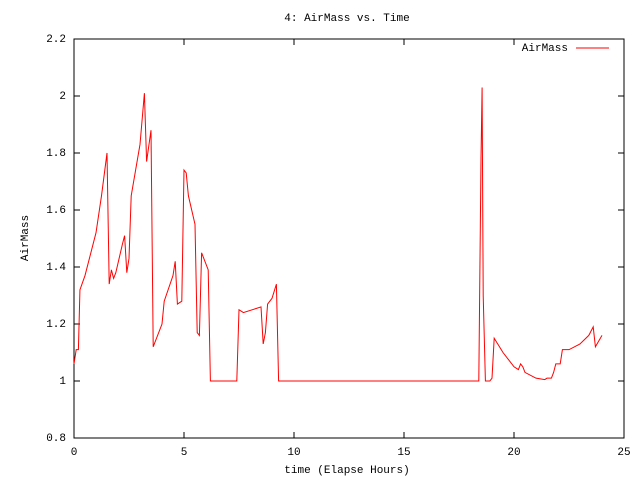 The image size is (640, 480). Describe the element at coordinates (56, 154) in the screenshot. I see `y-tick-label: 1.8` at that location.